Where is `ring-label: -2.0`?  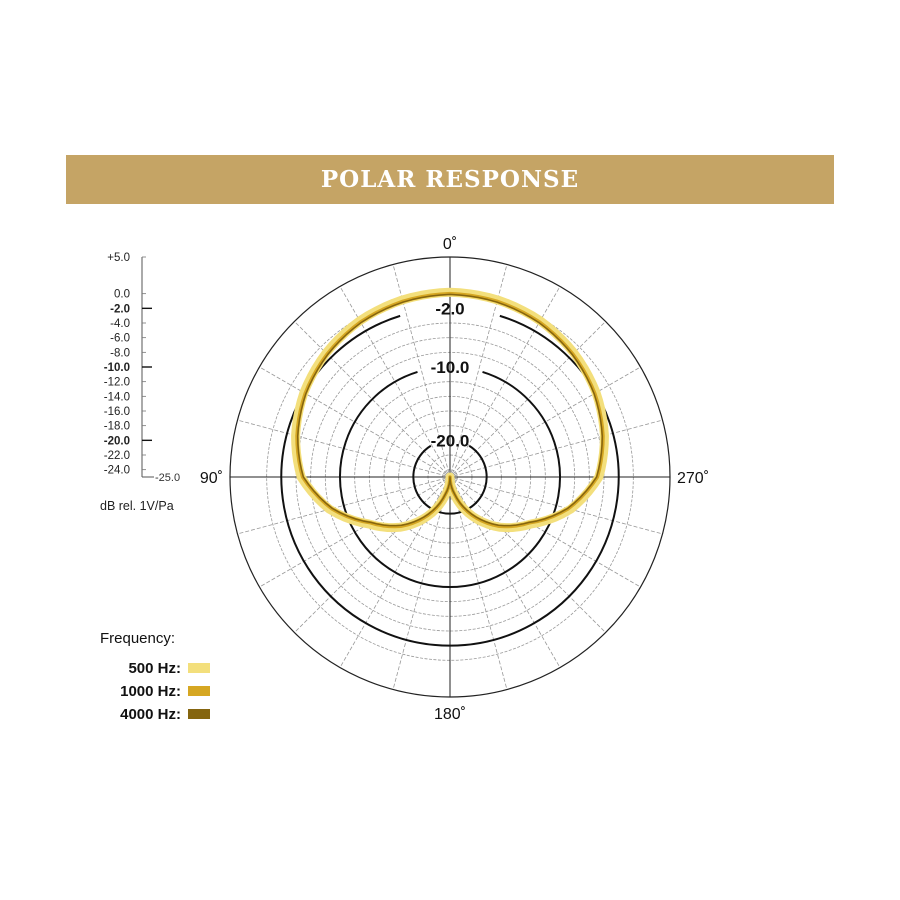 ring-label: -2.0 is located at coordinates (449, 308).